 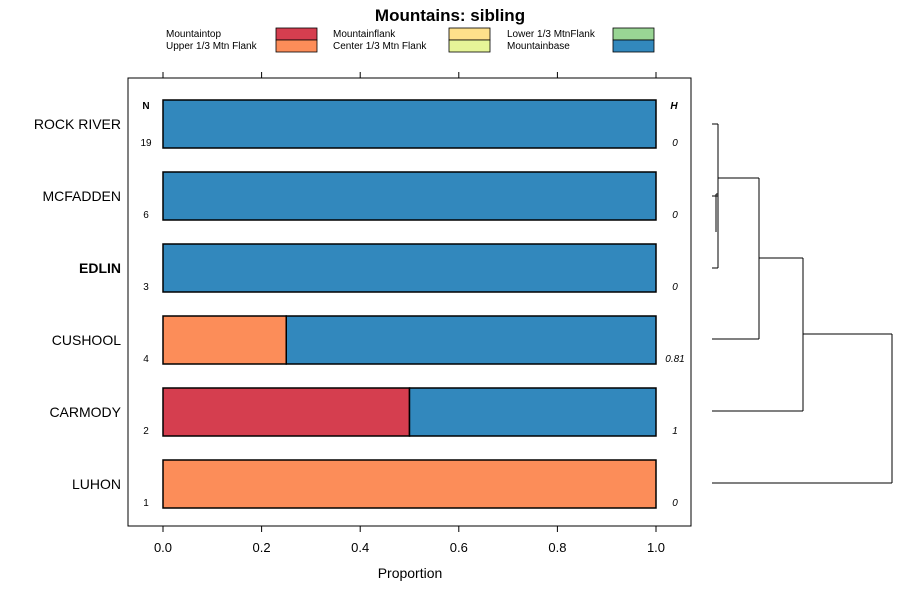 What do you see at coordinates (538, 46) in the screenshot?
I see `legend-label: Mountainbase` at bounding box center [538, 46].